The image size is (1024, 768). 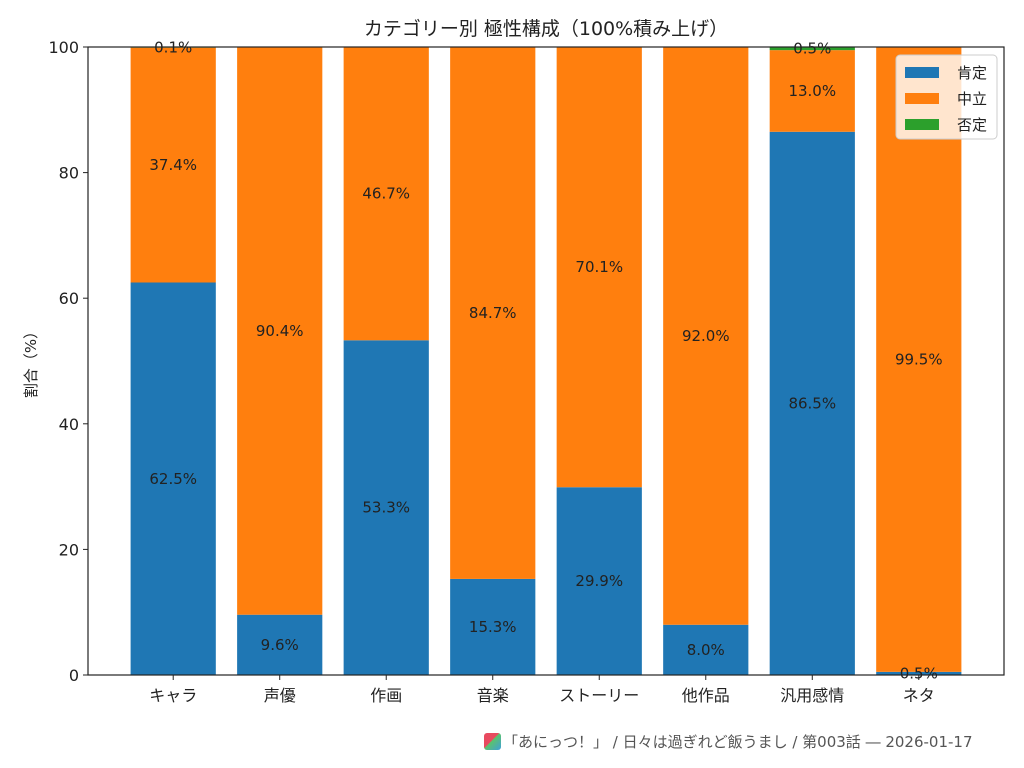 I want to click on legend-swatch-中立, so click(x=922, y=98).